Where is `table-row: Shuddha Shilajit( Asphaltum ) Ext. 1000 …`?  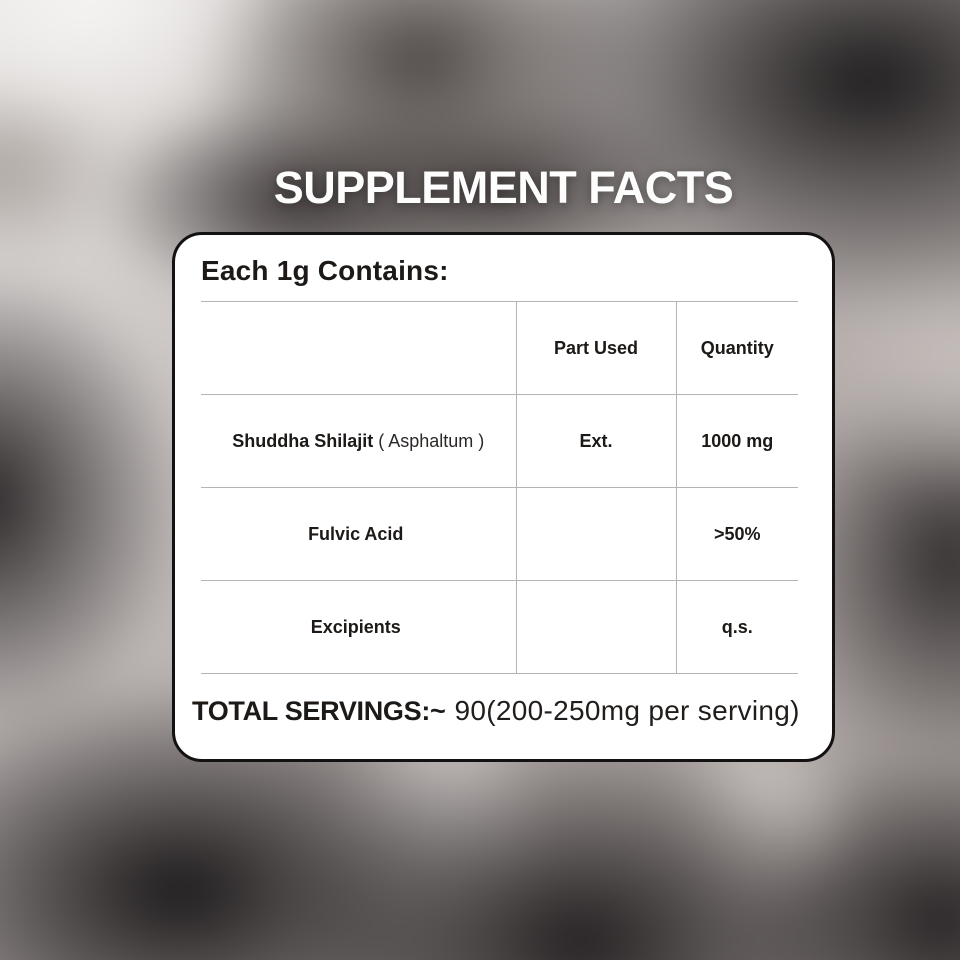 table-row: Shuddha Shilajit( Asphaltum ) Ext. 1000 … is located at coordinates (499, 441).